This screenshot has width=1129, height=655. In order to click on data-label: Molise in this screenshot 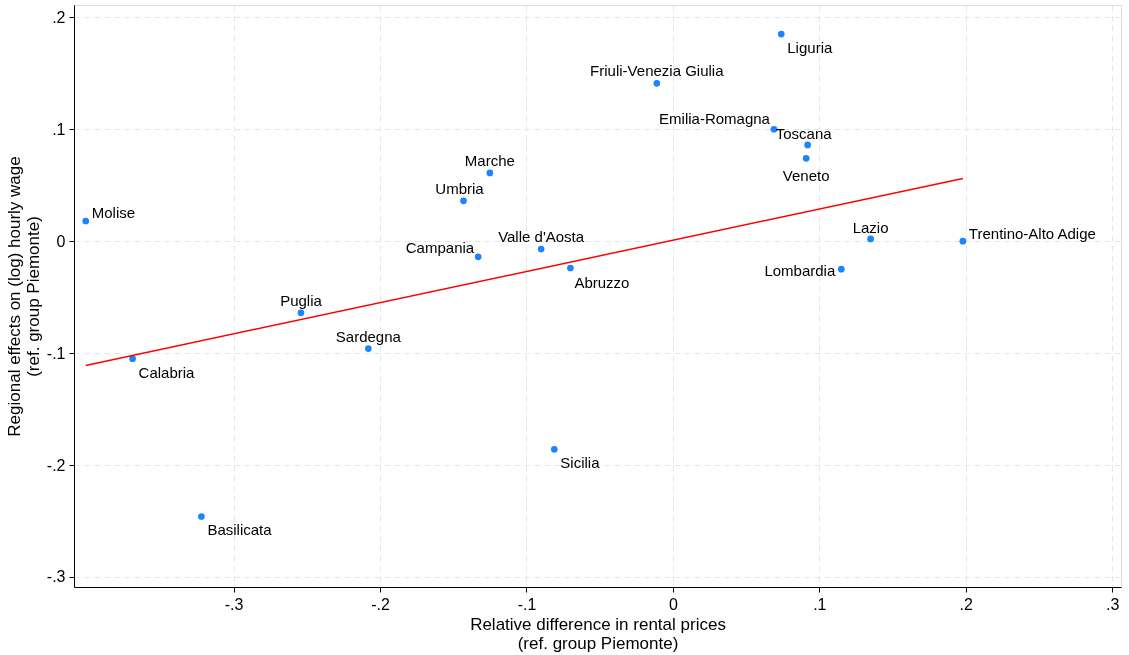, I will do `click(113, 213)`.